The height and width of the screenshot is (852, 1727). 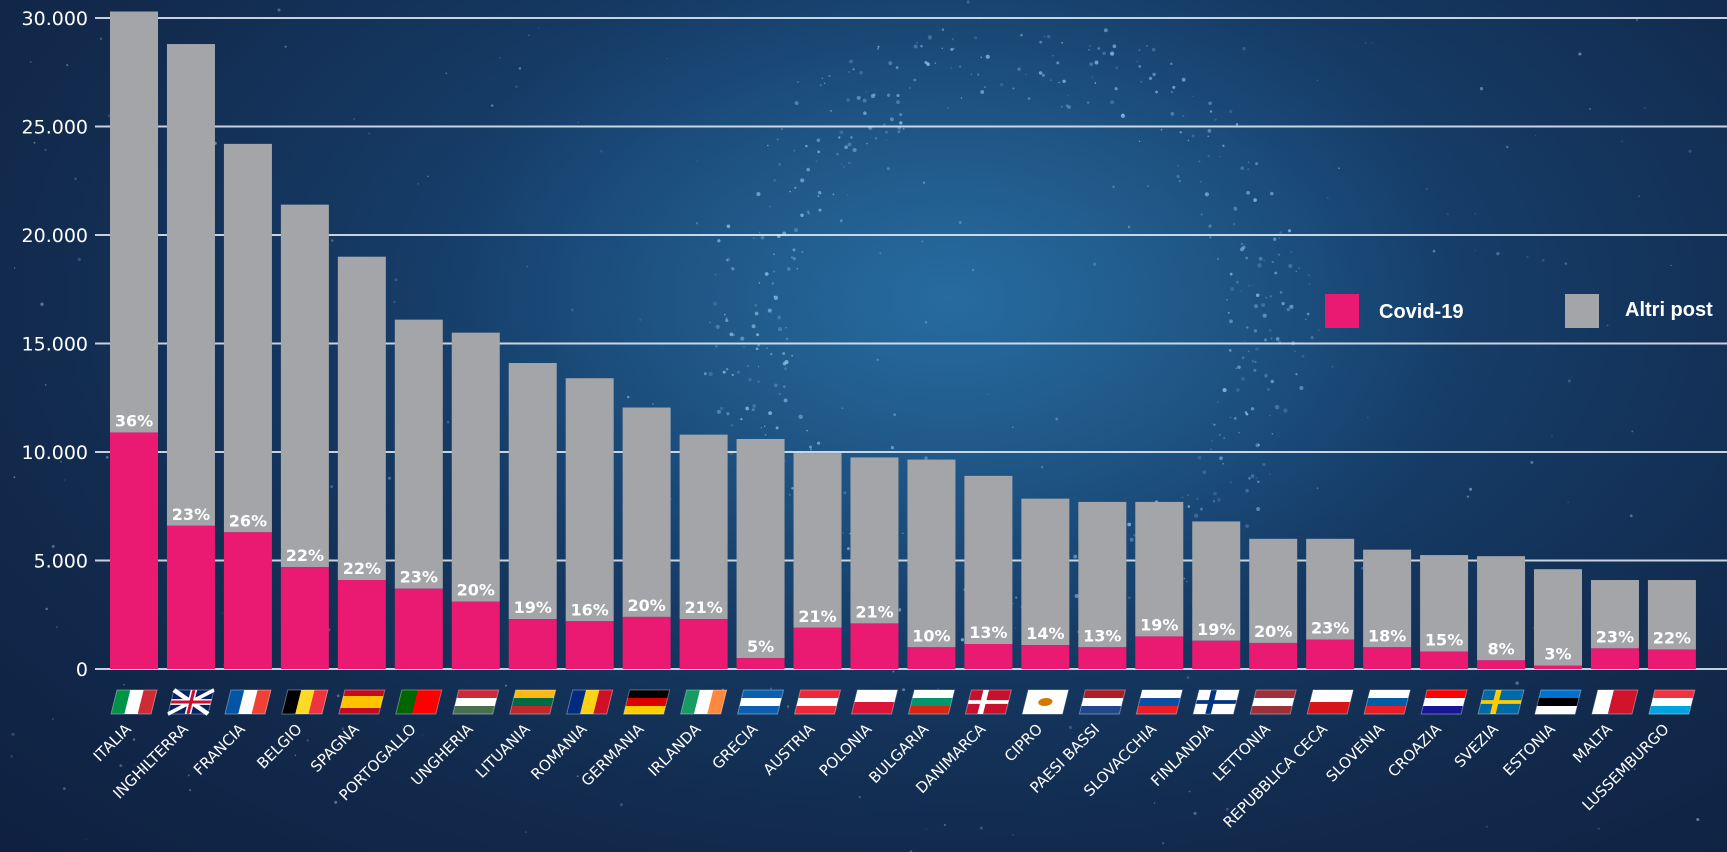 I want to click on x-tick-label: FINLANDIA, so click(x=1182, y=755).